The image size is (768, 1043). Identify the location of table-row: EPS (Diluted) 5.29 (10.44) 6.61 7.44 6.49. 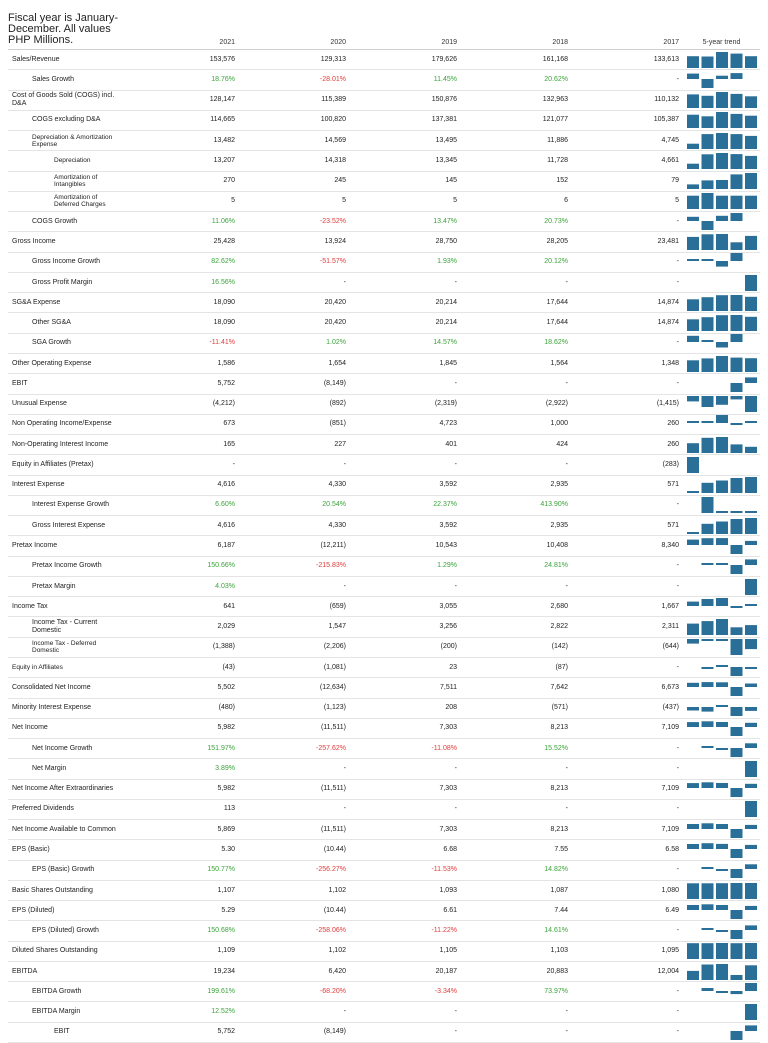
(384, 911).